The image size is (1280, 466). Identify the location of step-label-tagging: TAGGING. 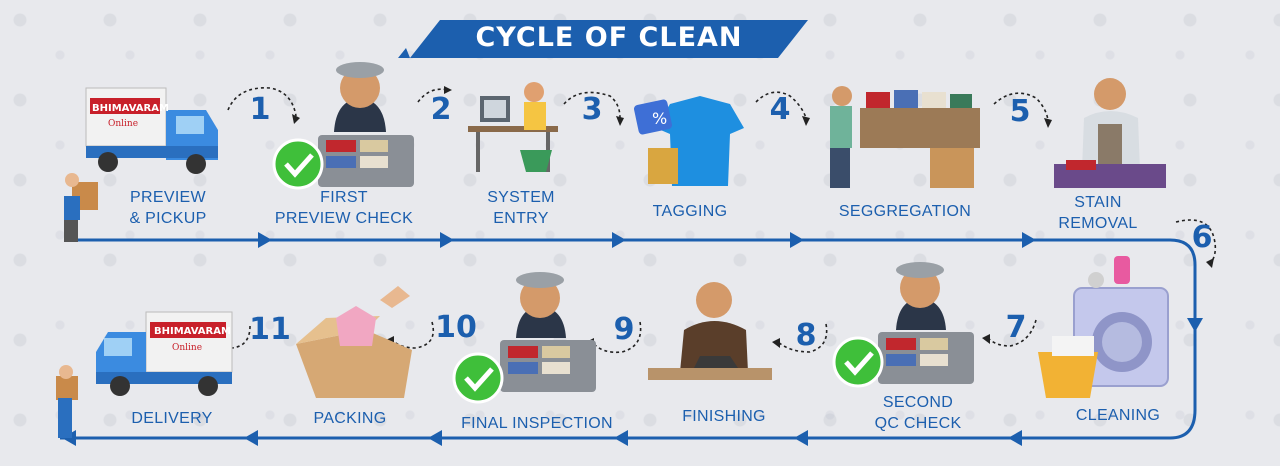
(690, 211).